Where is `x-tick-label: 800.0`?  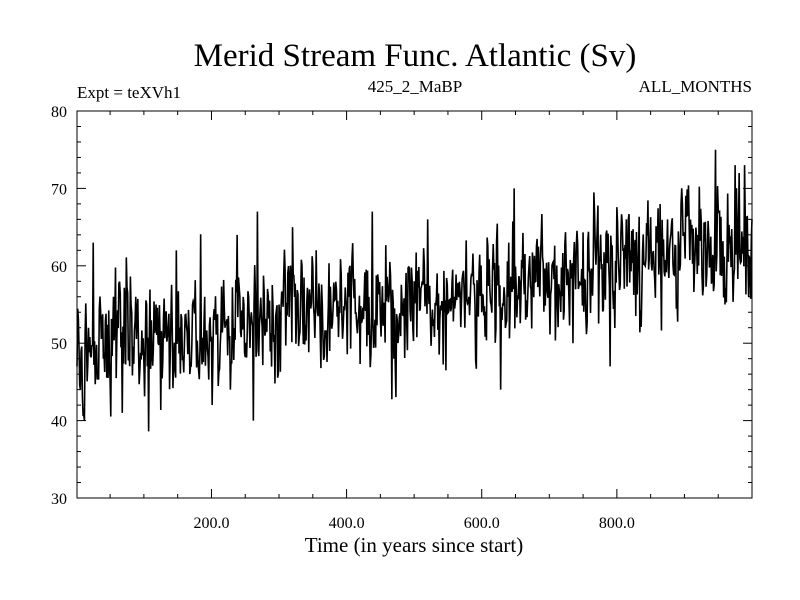
x-tick-label: 800.0 is located at coordinates (617, 523).